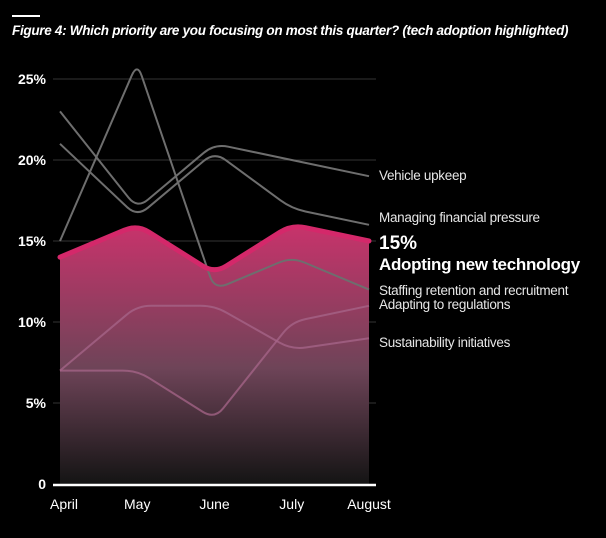  What do you see at coordinates (474, 290) in the screenshot?
I see `series-label: Staffing retention and recruitment` at bounding box center [474, 290].